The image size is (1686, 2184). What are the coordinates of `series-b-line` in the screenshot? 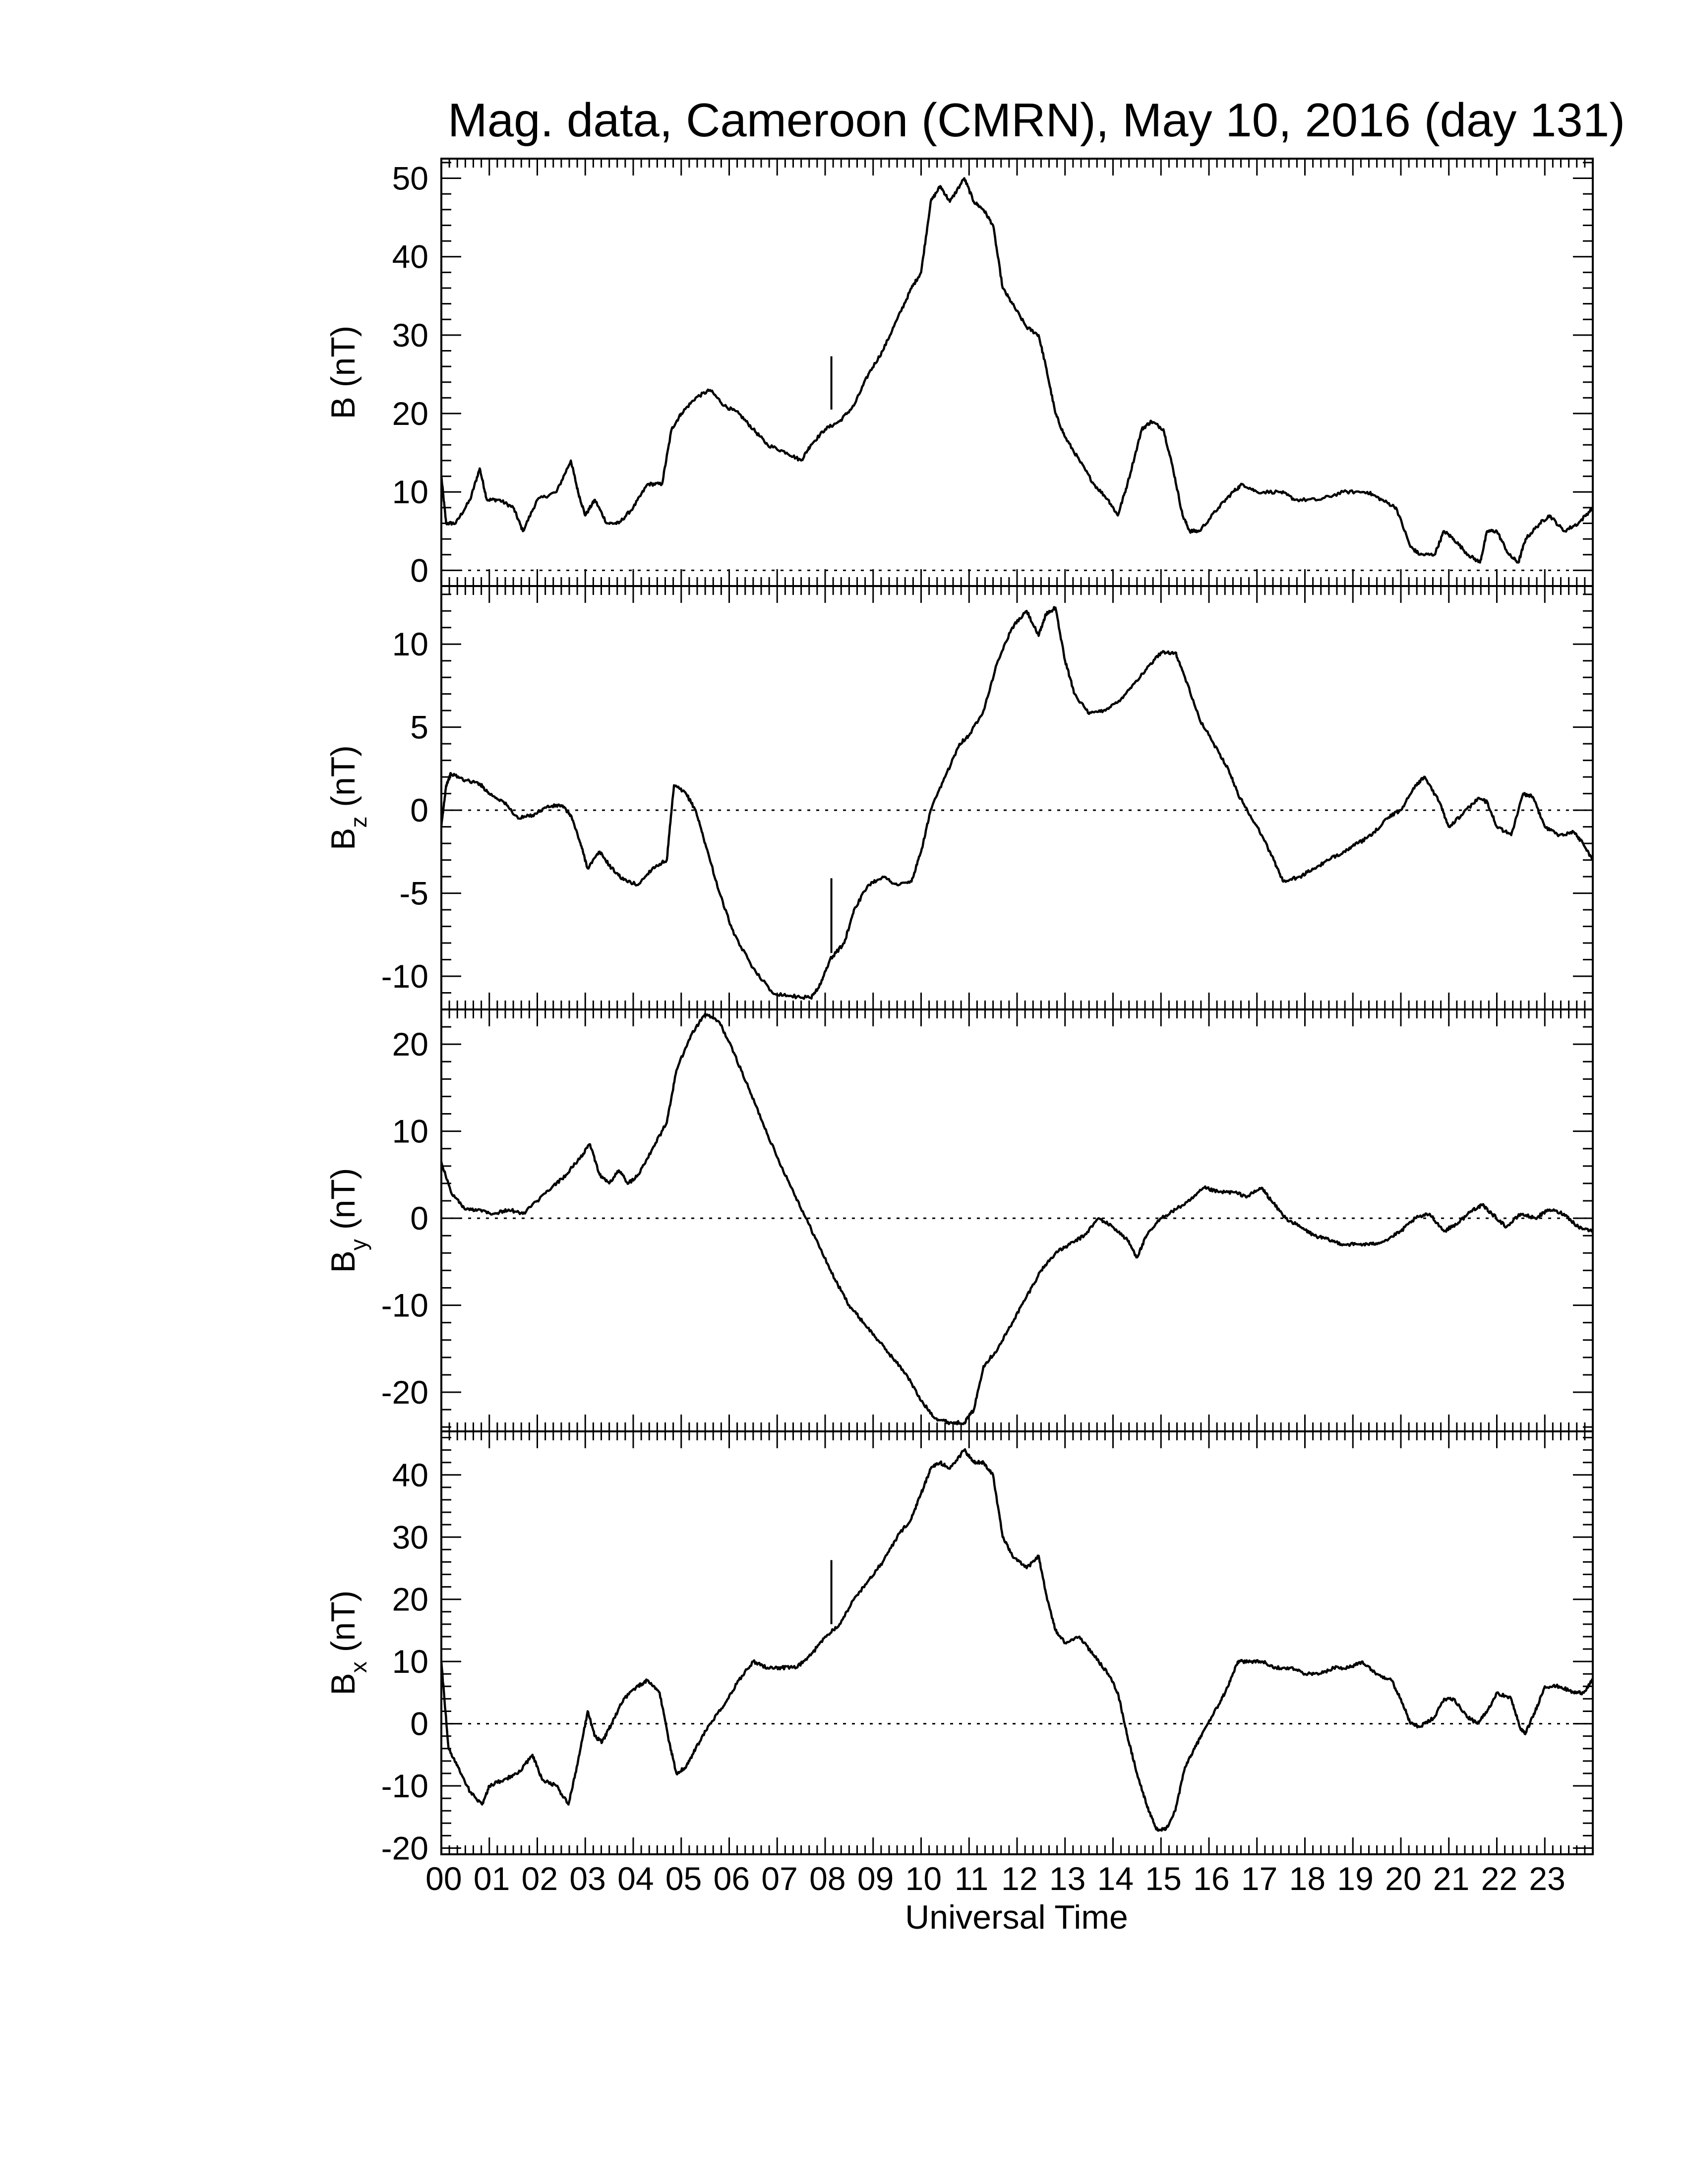 It's located at (1017, 370).